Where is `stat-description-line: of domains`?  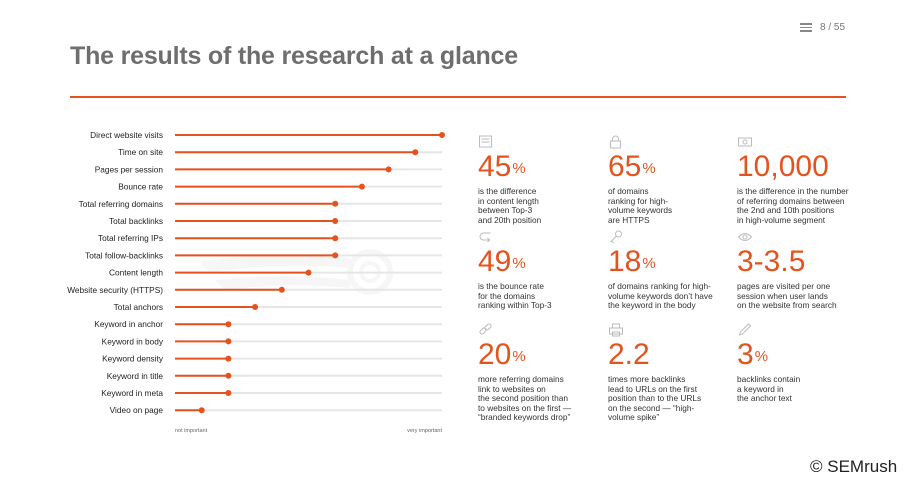 stat-description-line: of domains is located at coordinates (628, 191).